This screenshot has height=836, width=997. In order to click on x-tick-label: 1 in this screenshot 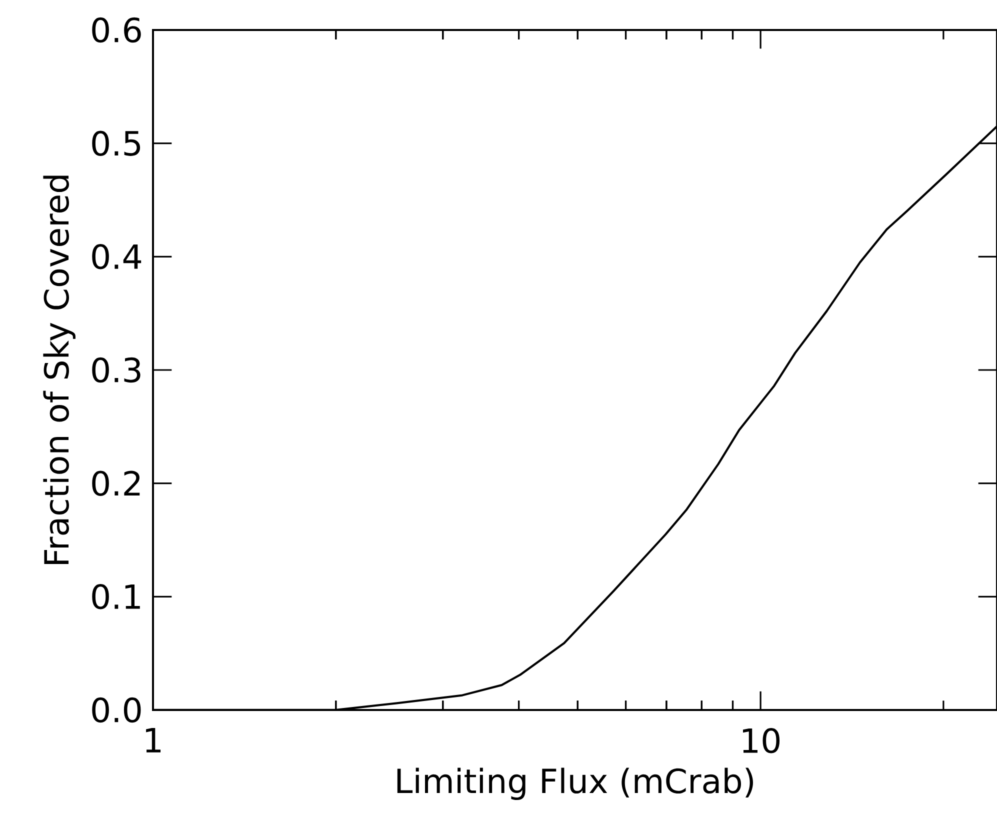, I will do `click(153, 740)`.